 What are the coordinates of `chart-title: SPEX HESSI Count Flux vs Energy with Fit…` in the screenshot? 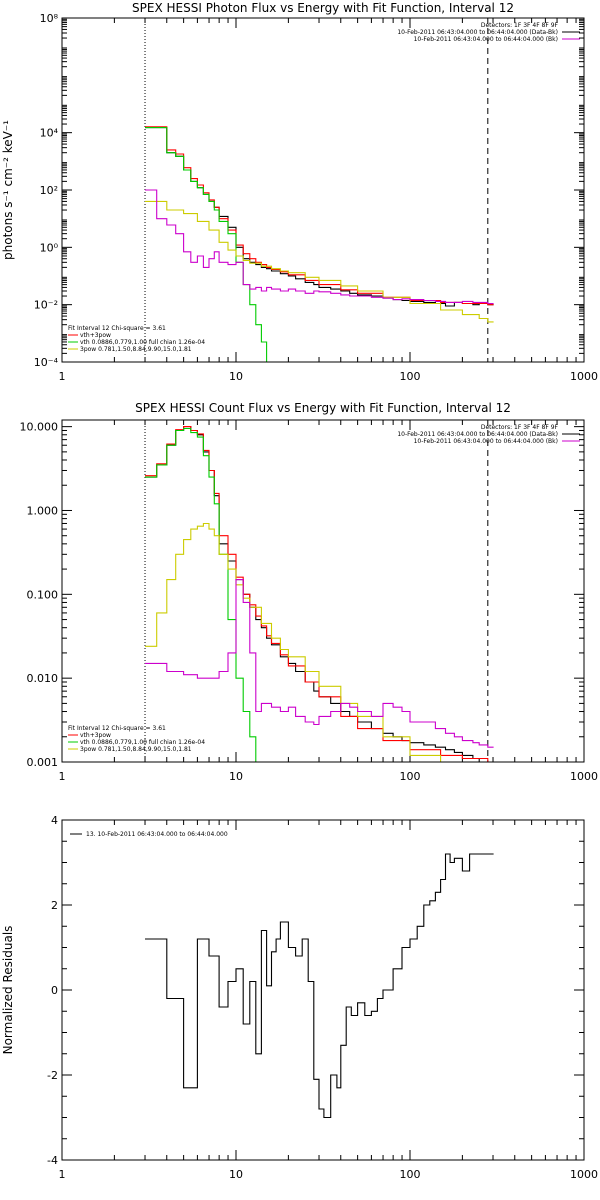 It's located at (323, 408).